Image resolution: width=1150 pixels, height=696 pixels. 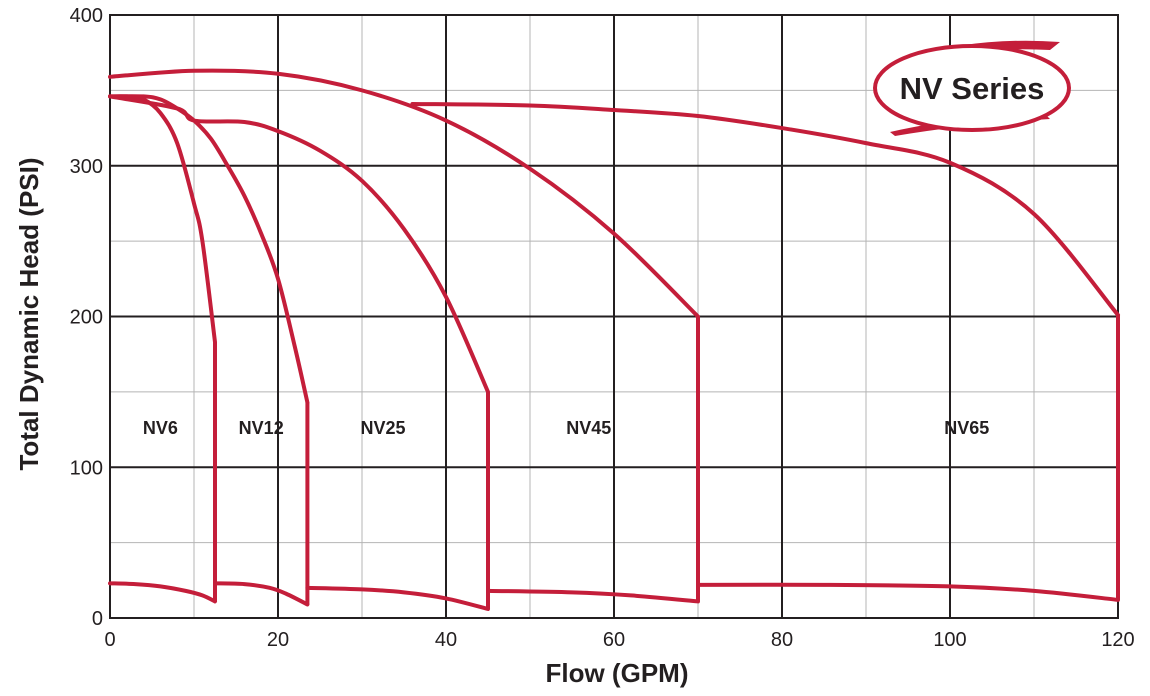 I want to click on x-tick-label: 60, so click(x=614, y=640).